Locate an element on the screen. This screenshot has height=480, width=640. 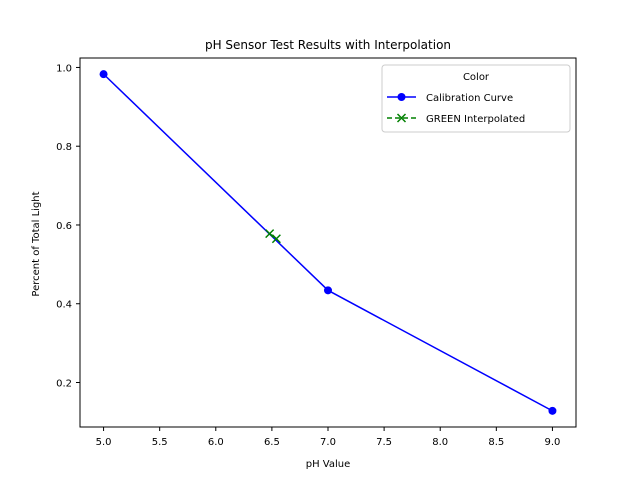
legend-calibration-marker is located at coordinates (401, 97).